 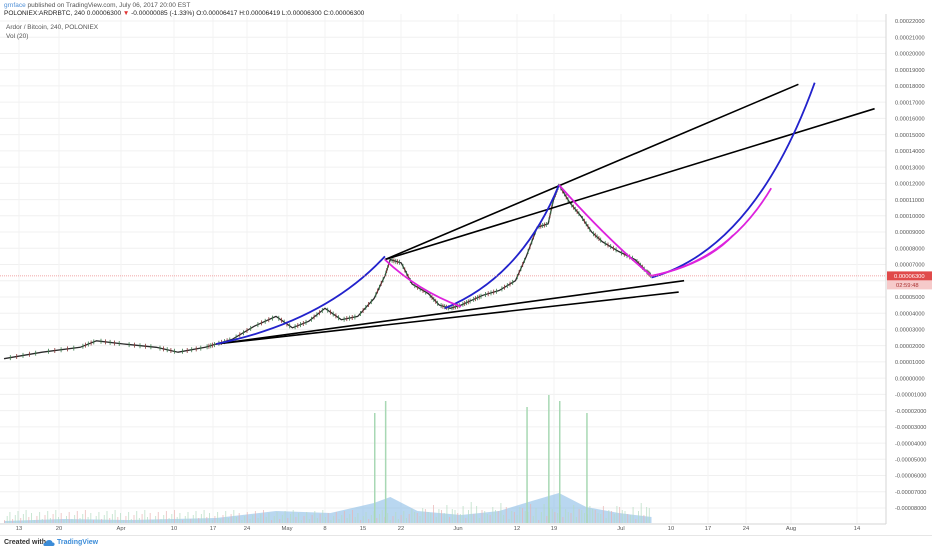 What do you see at coordinates (910, 347) in the screenshot?
I see `y-tick-label: 0.00002000` at bounding box center [910, 347].